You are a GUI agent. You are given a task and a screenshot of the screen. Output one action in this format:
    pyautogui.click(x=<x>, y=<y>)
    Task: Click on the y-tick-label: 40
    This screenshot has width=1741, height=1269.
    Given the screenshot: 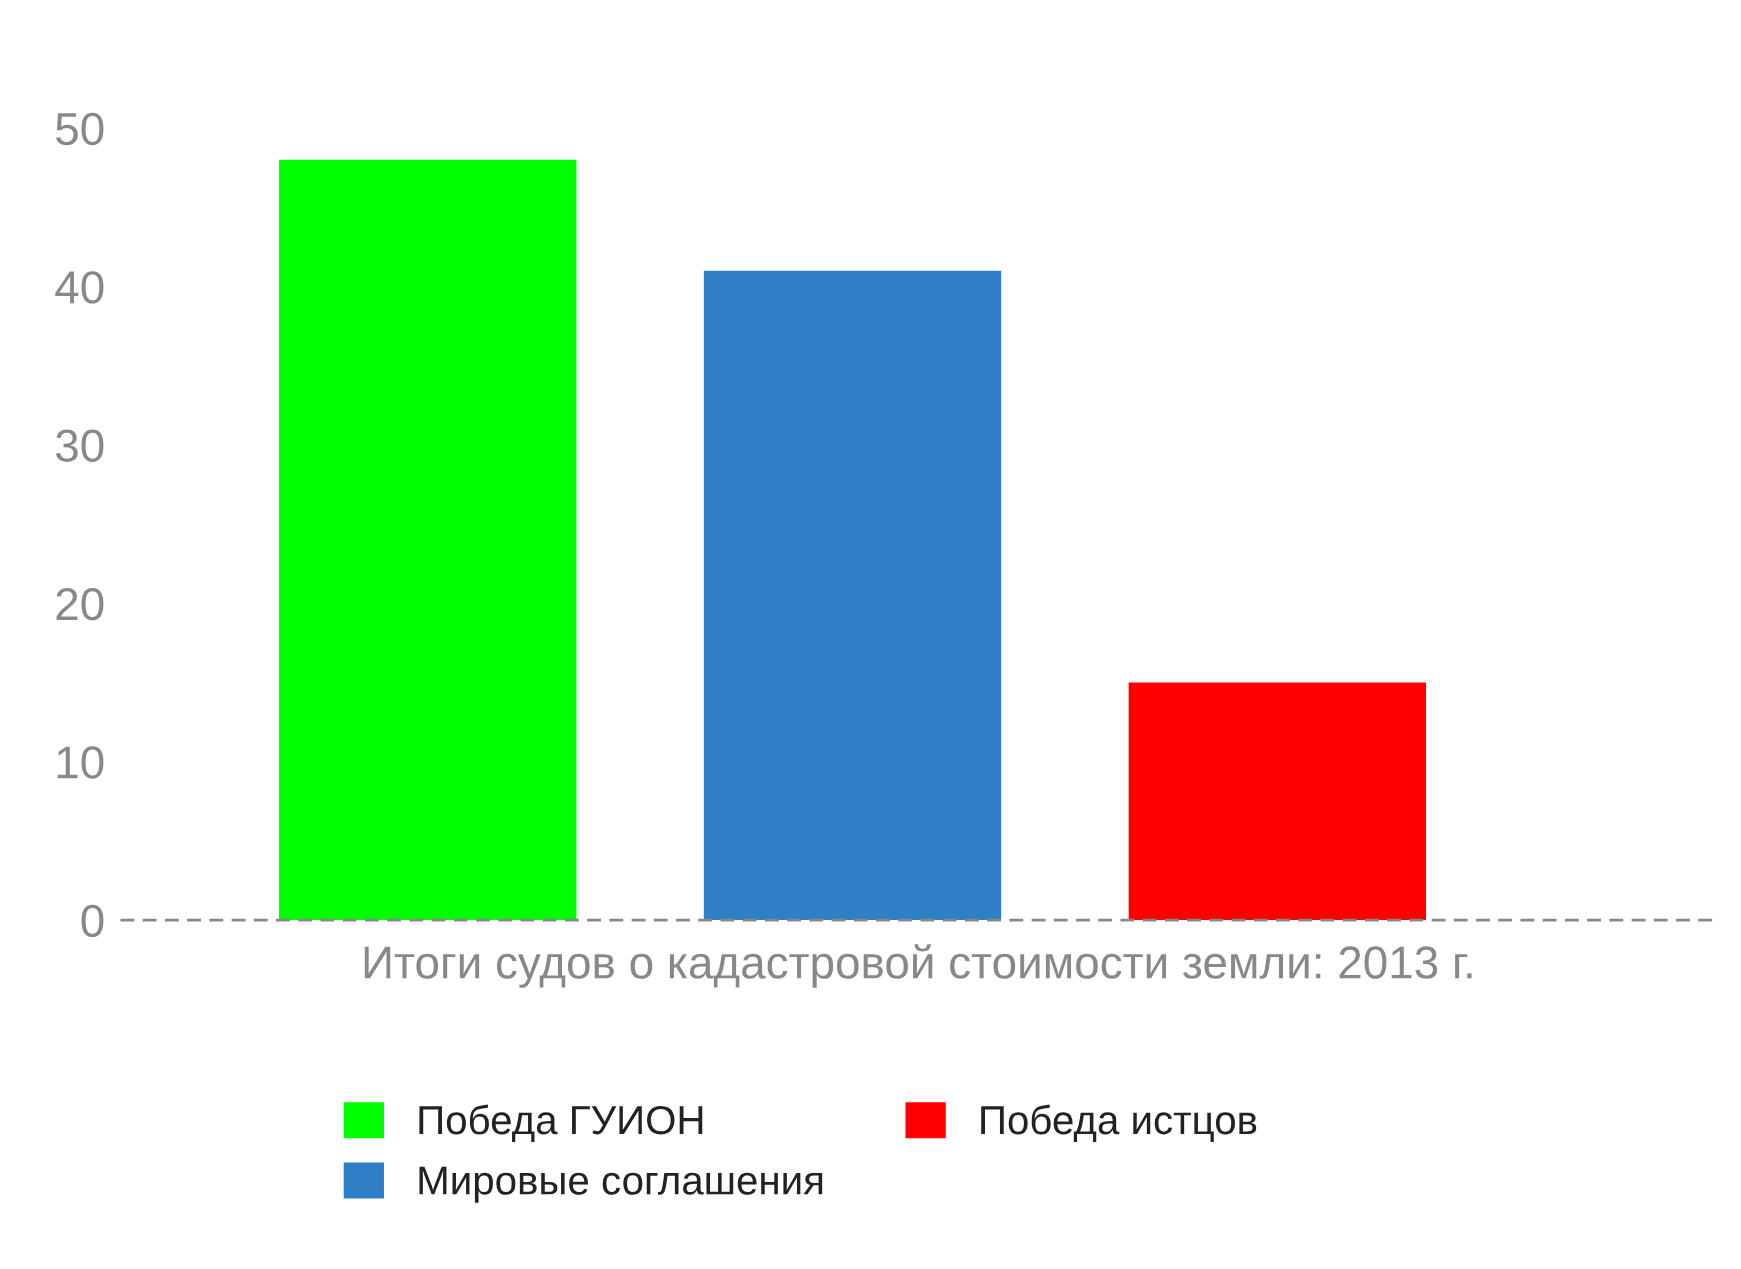 What is the action you would take?
    pyautogui.click(x=79, y=287)
    